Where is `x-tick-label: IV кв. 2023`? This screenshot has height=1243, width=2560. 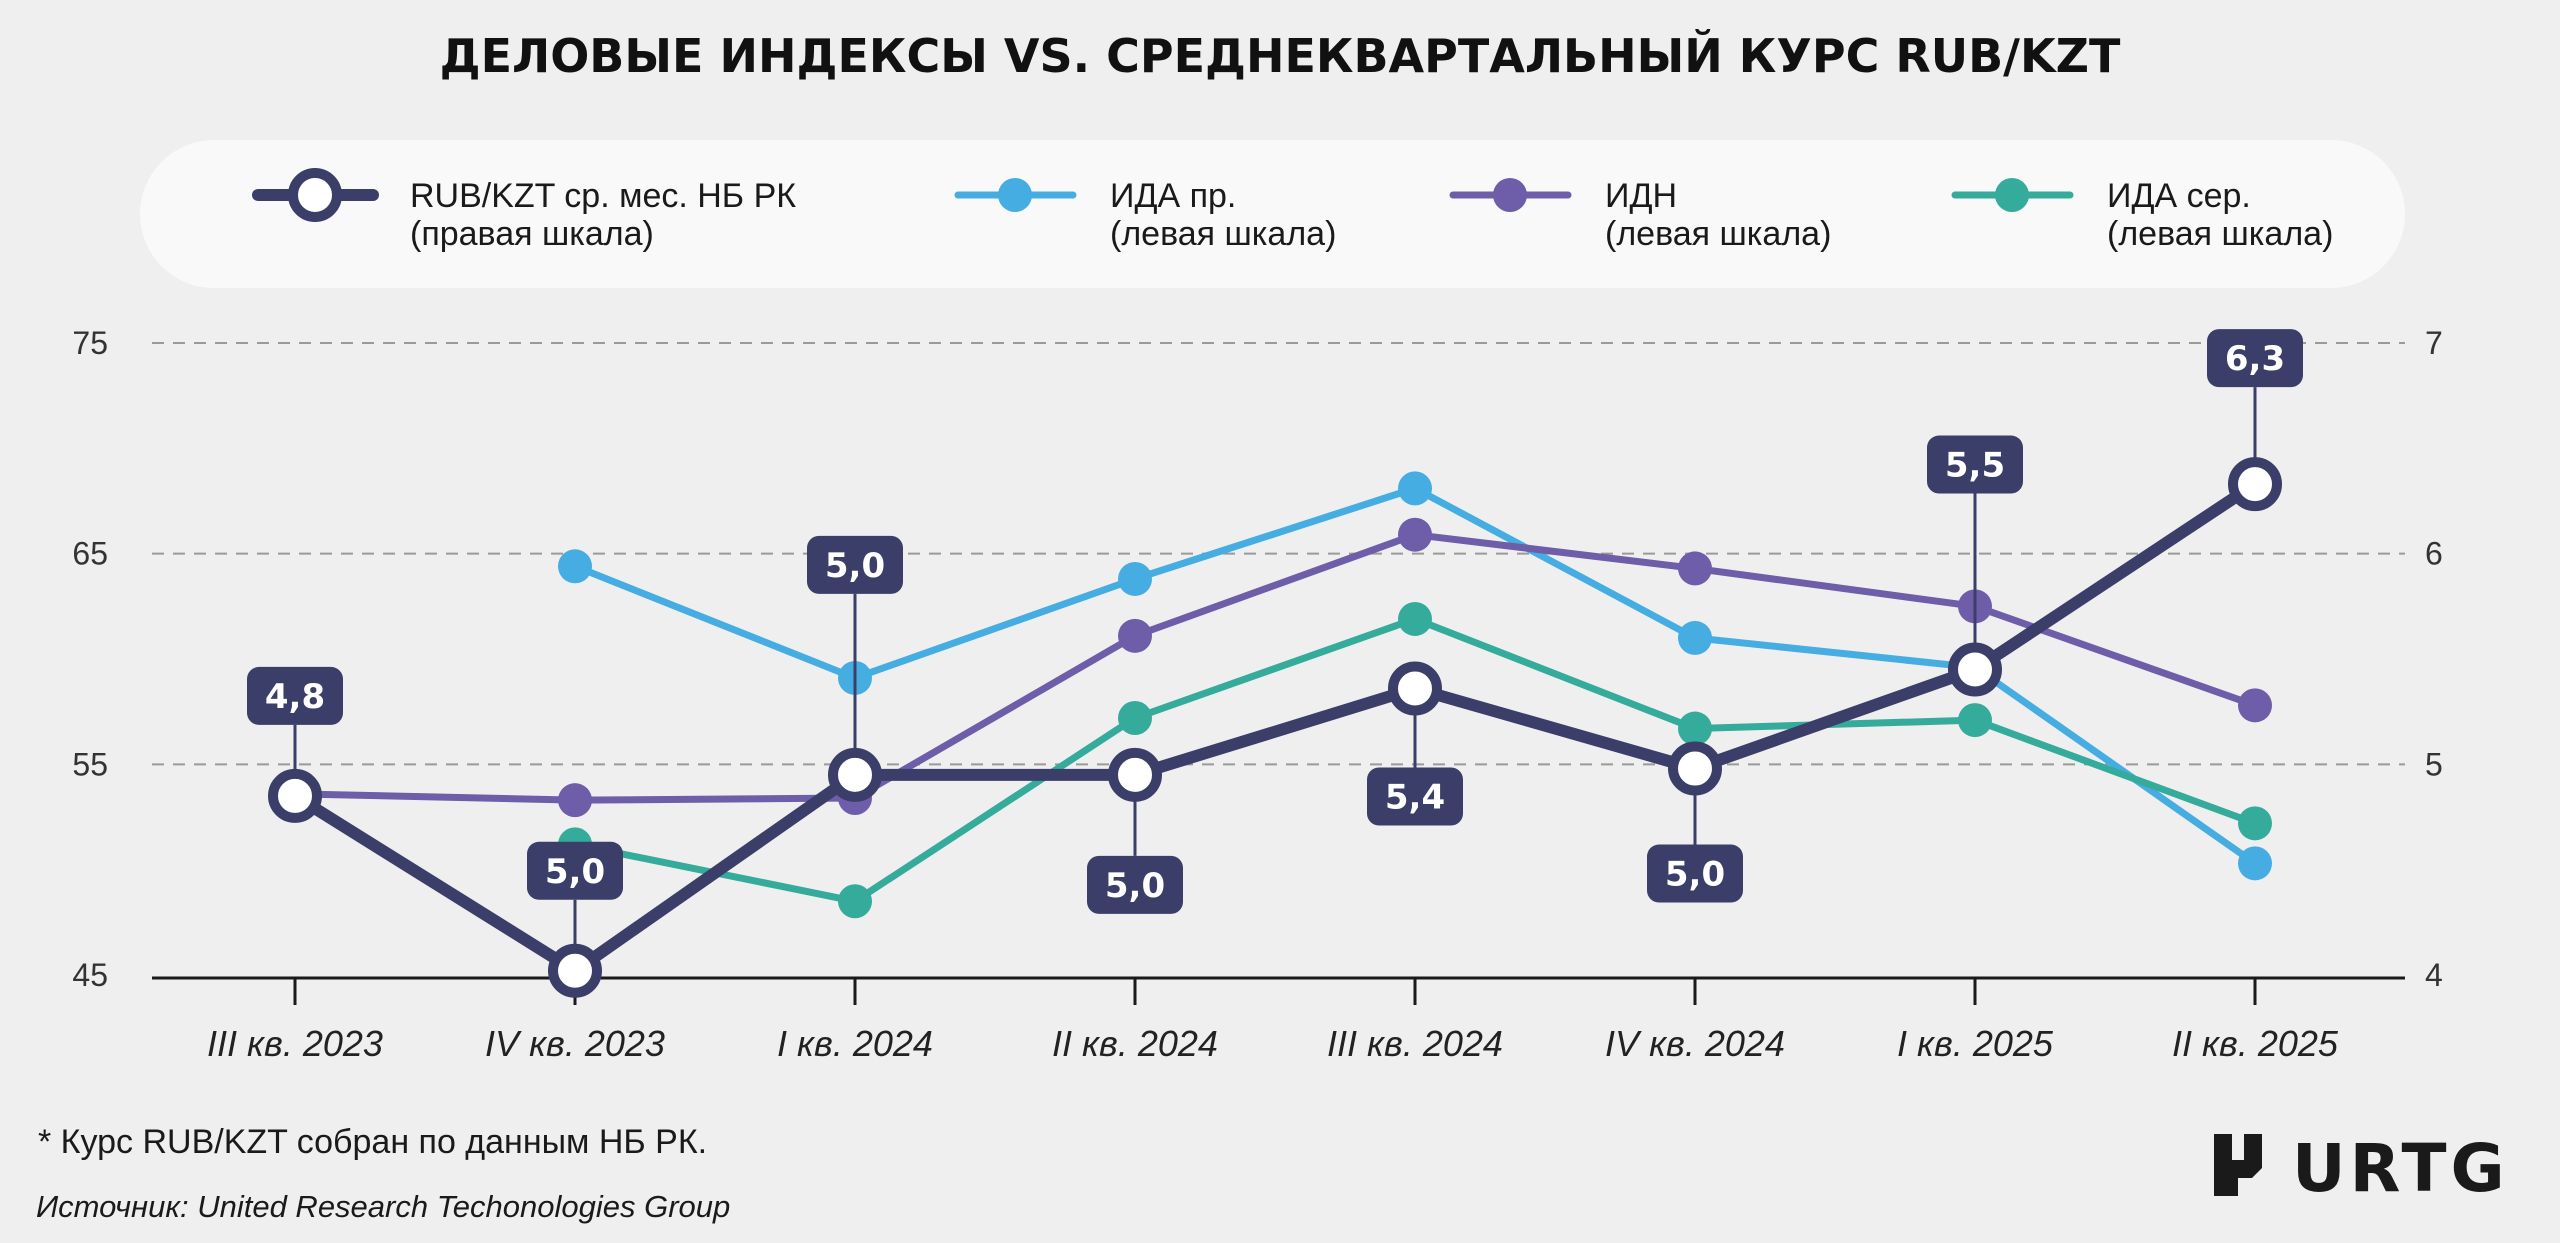 x-tick-label: IV кв. 2023 is located at coordinates (575, 1043).